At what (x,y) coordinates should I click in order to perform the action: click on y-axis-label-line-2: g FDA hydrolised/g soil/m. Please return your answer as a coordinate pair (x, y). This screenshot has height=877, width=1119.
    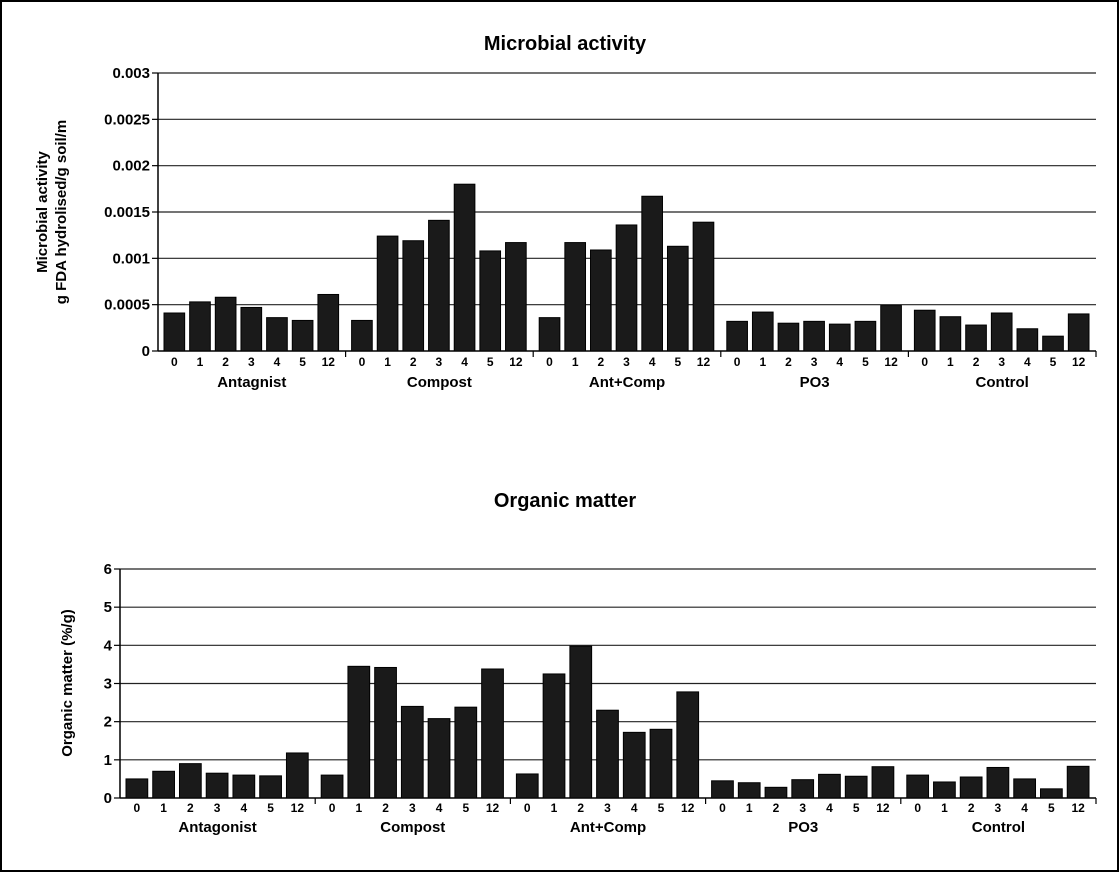
    Looking at the image, I should click on (61, 212).